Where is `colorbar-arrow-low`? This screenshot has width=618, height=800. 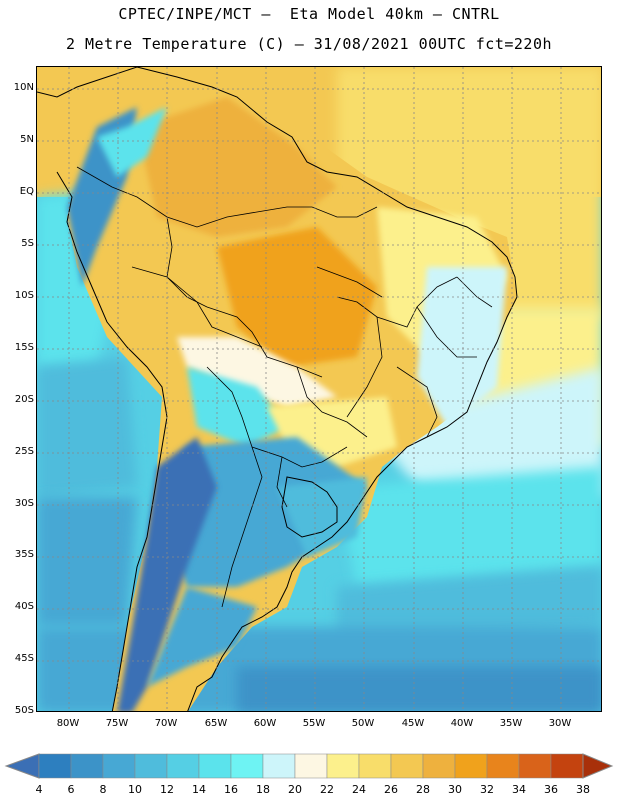 colorbar-arrow-low is located at coordinates (22, 766).